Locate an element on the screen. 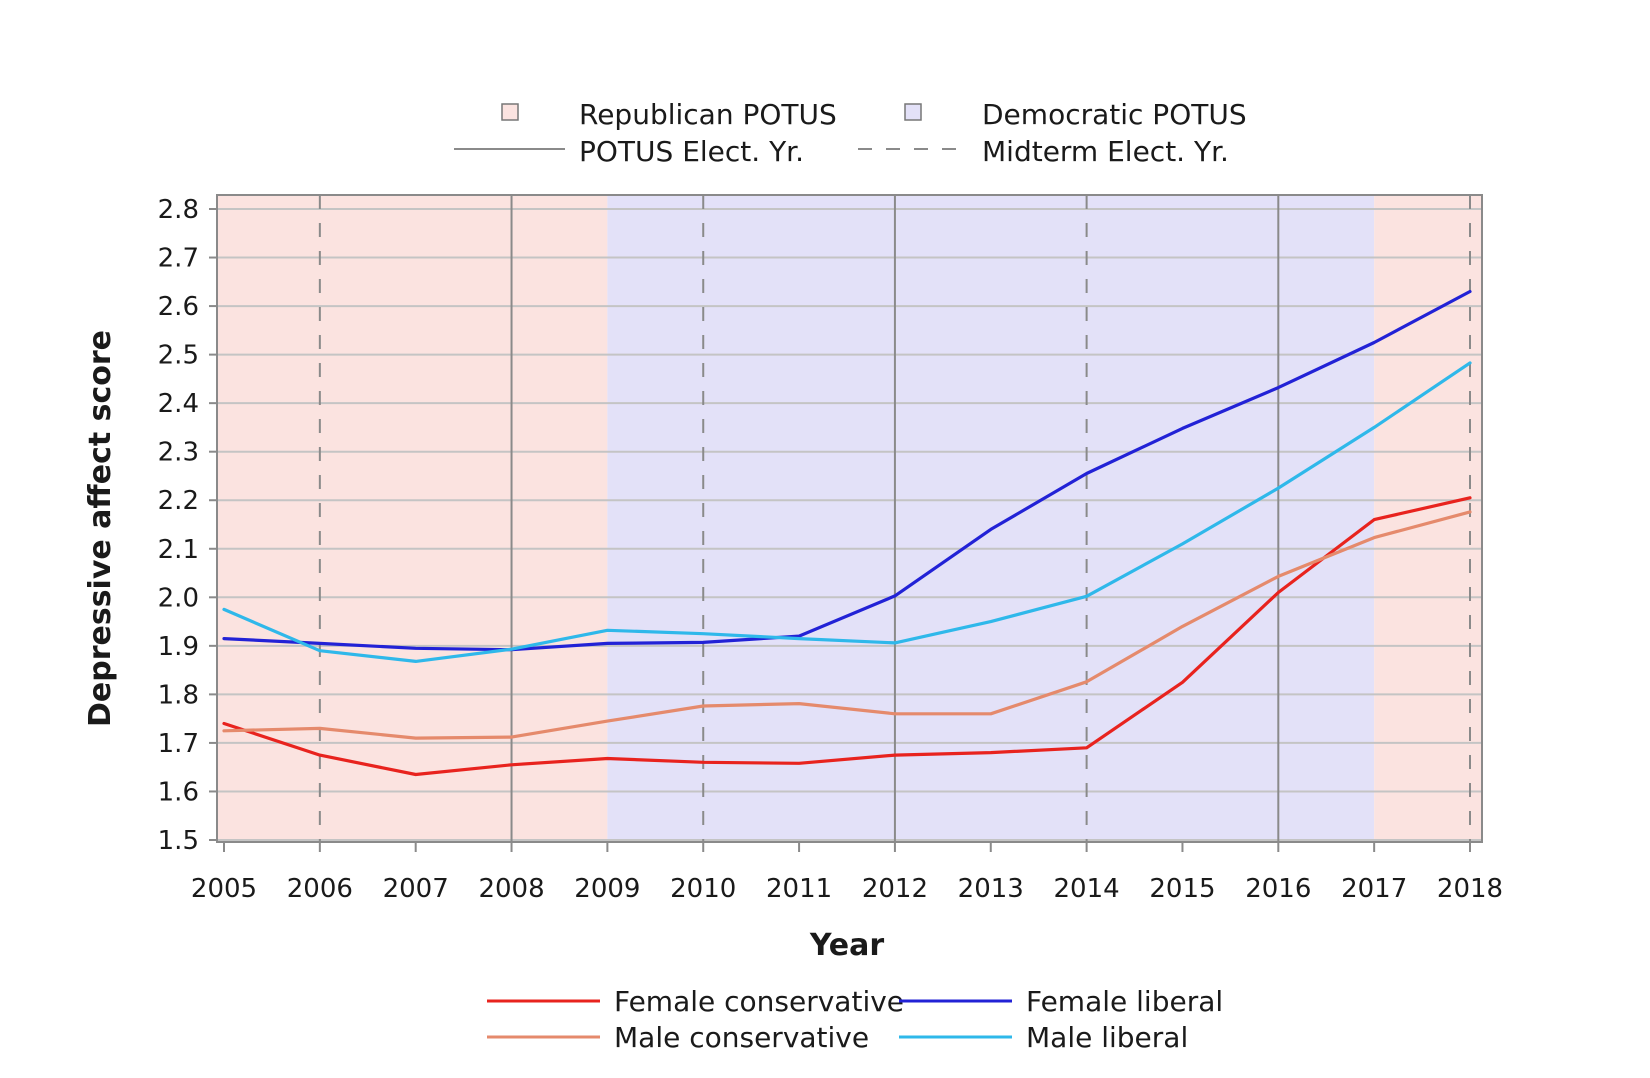 This screenshot has height=1078, width=1650. x-tick-label: 2016 is located at coordinates (1278, 889).